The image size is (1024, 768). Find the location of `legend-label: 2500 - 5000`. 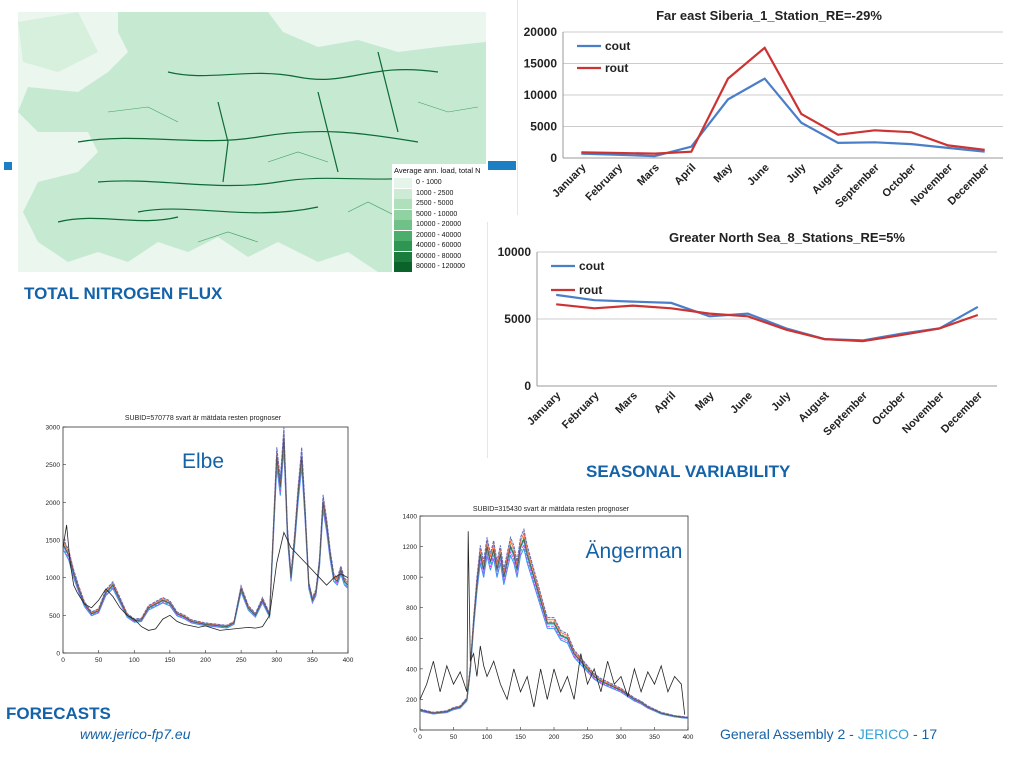

legend-label: 2500 - 5000 is located at coordinates (435, 203).